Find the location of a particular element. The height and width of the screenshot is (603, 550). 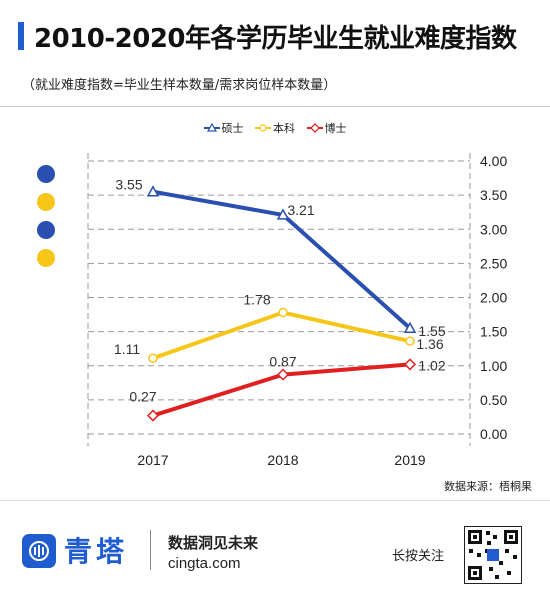

x-tick-label-1: 2018 is located at coordinates (282, 460).